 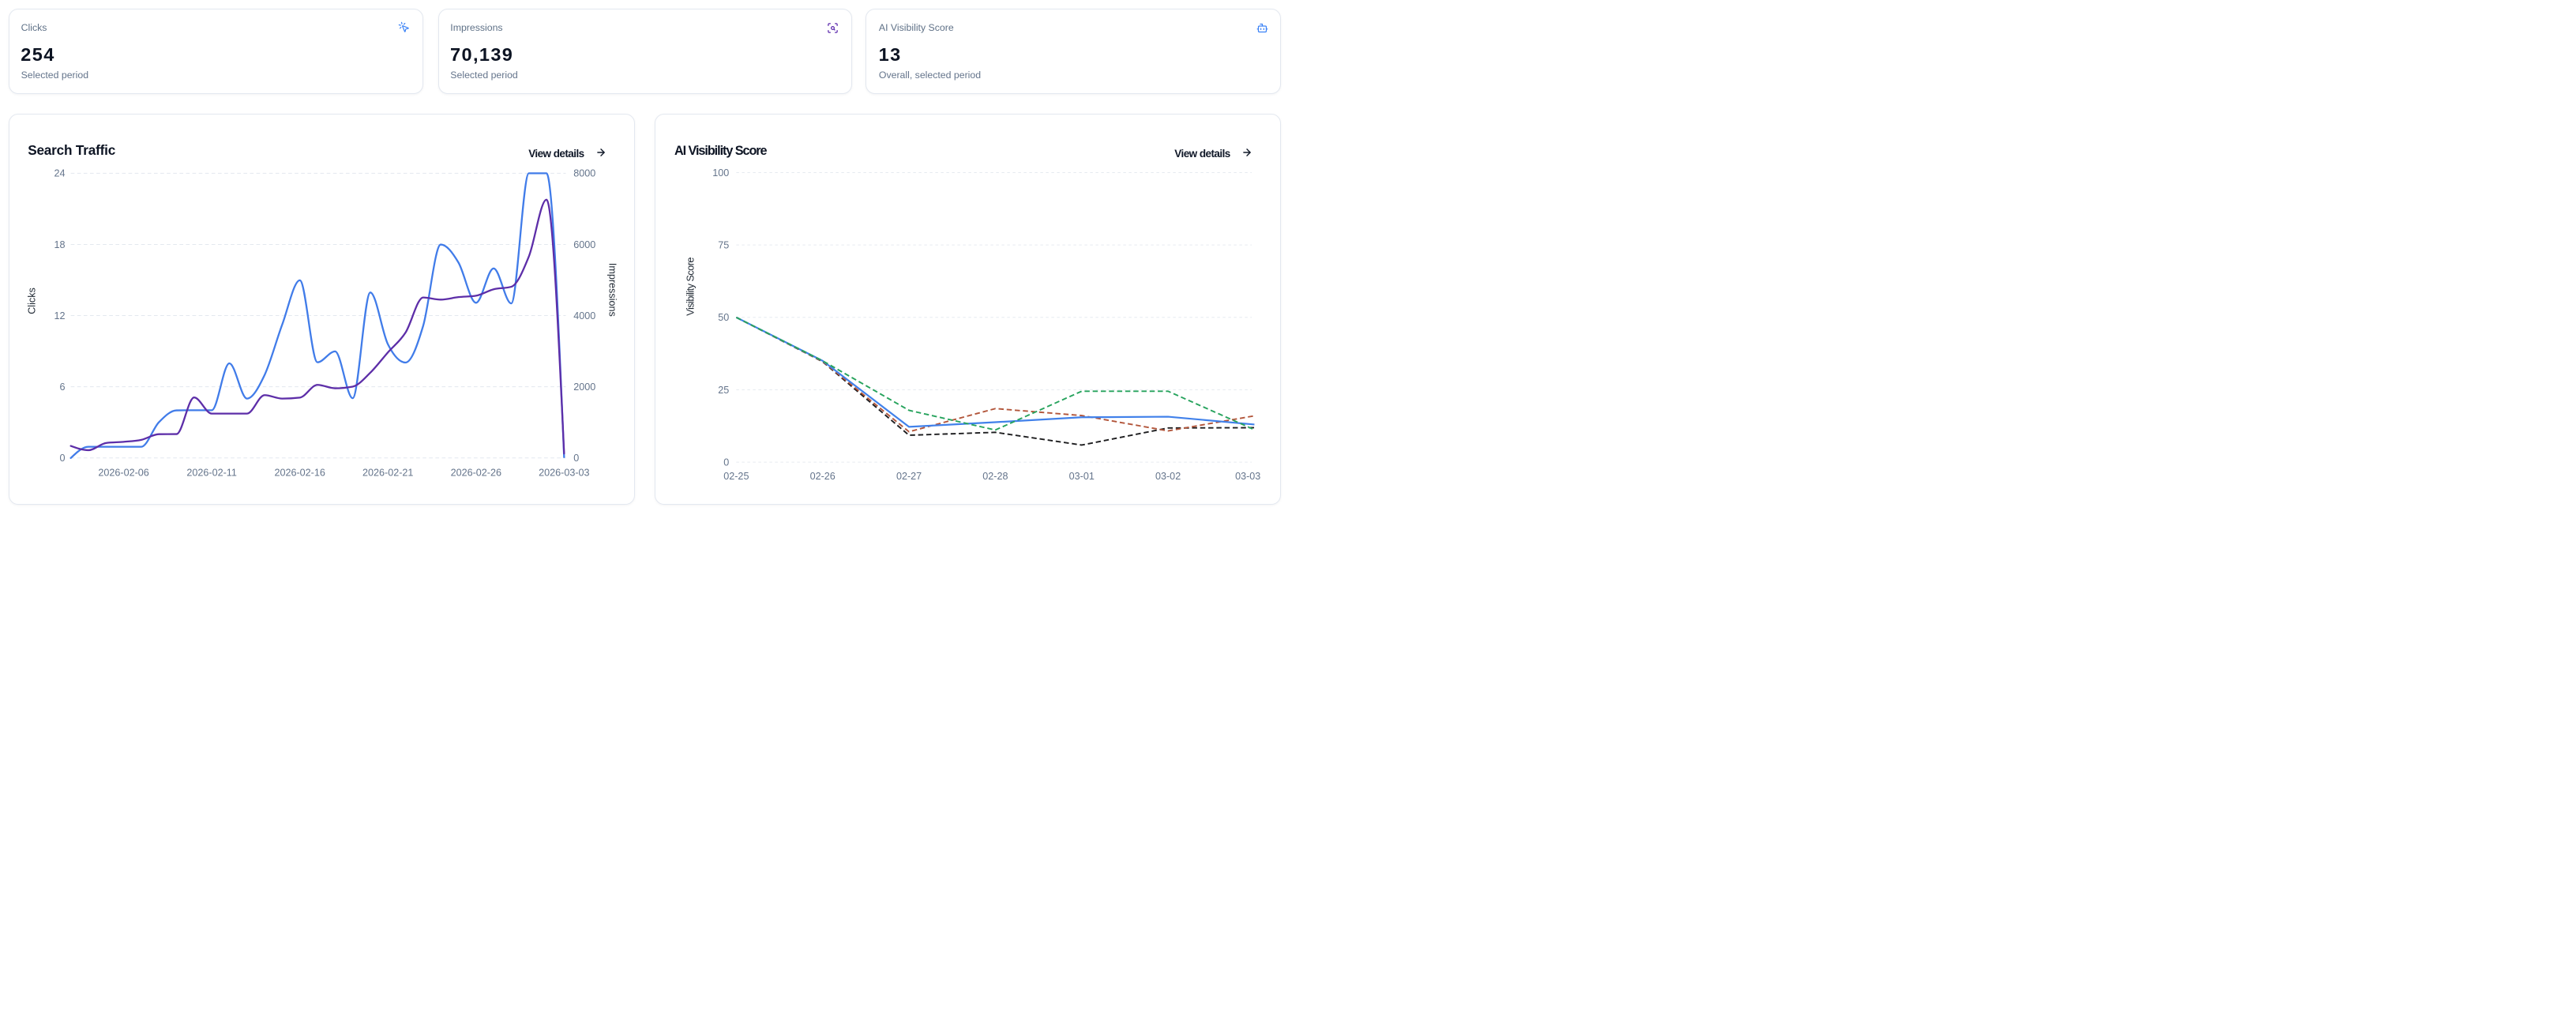 What do you see at coordinates (1247, 477) in the screenshot?
I see `svg-text: 03-03` at bounding box center [1247, 477].